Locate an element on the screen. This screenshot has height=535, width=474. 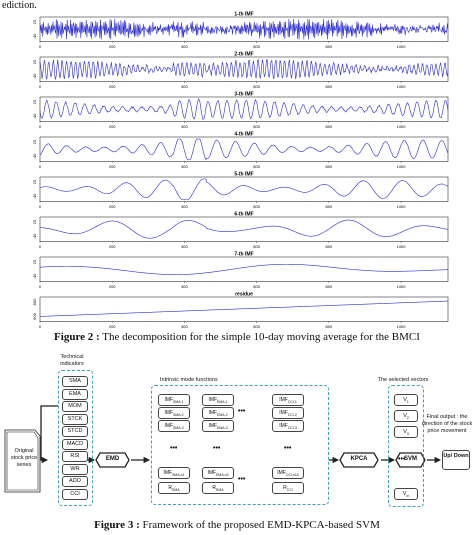
imf-panel-5: 5-th IMF 20 -400 200 400 600 800 1000 is located at coordinates (240, 190).